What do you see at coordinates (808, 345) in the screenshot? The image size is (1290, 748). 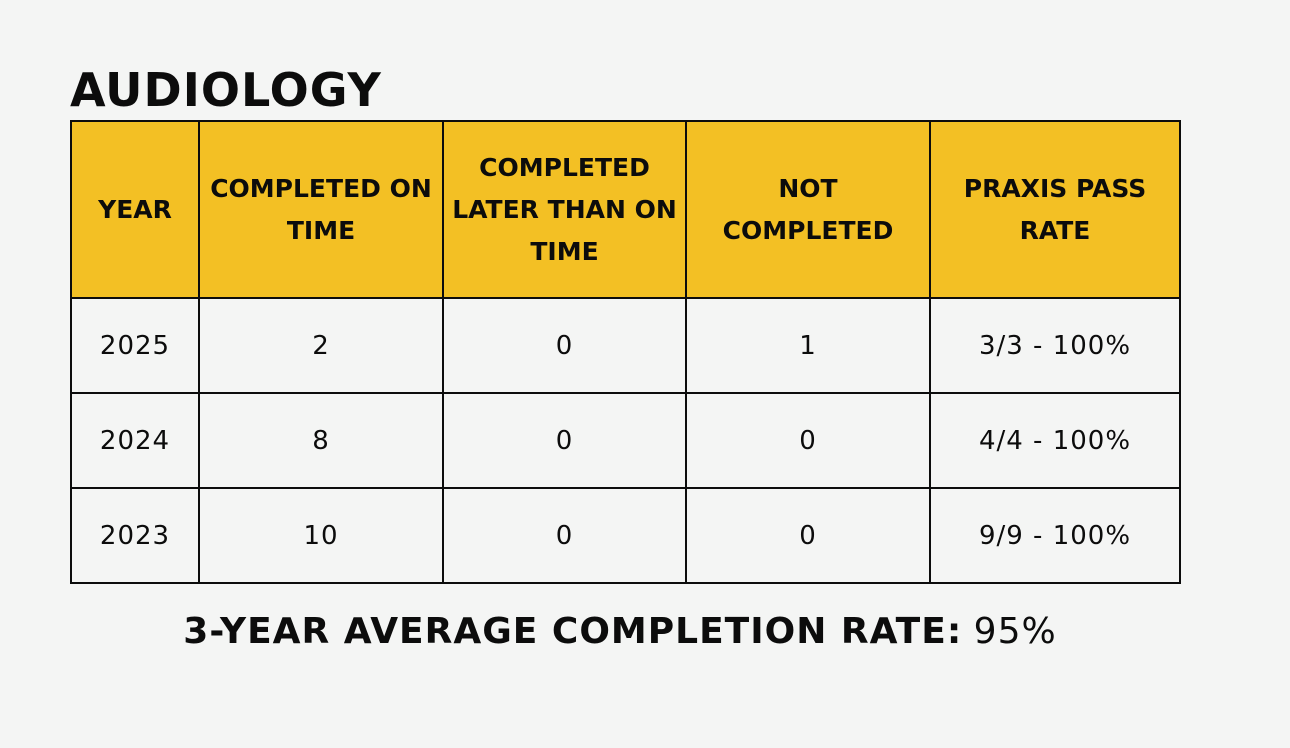 I see `cell-not-completed: 1` at bounding box center [808, 345].